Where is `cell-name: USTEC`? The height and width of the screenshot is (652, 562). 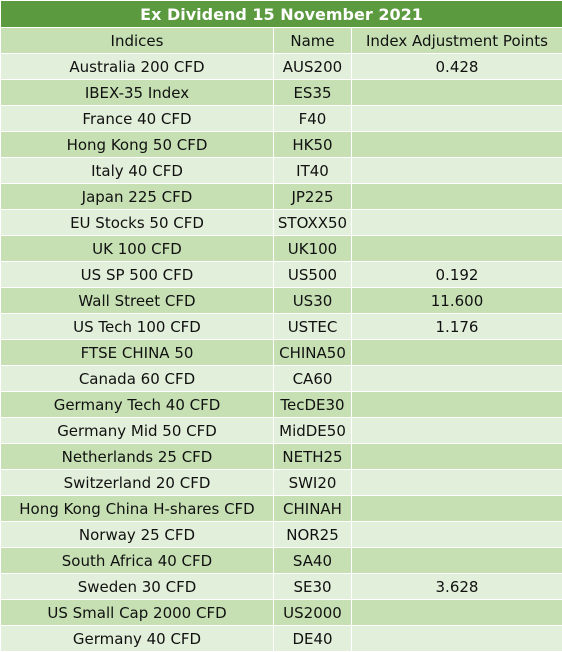
cell-name: USTEC is located at coordinates (313, 327).